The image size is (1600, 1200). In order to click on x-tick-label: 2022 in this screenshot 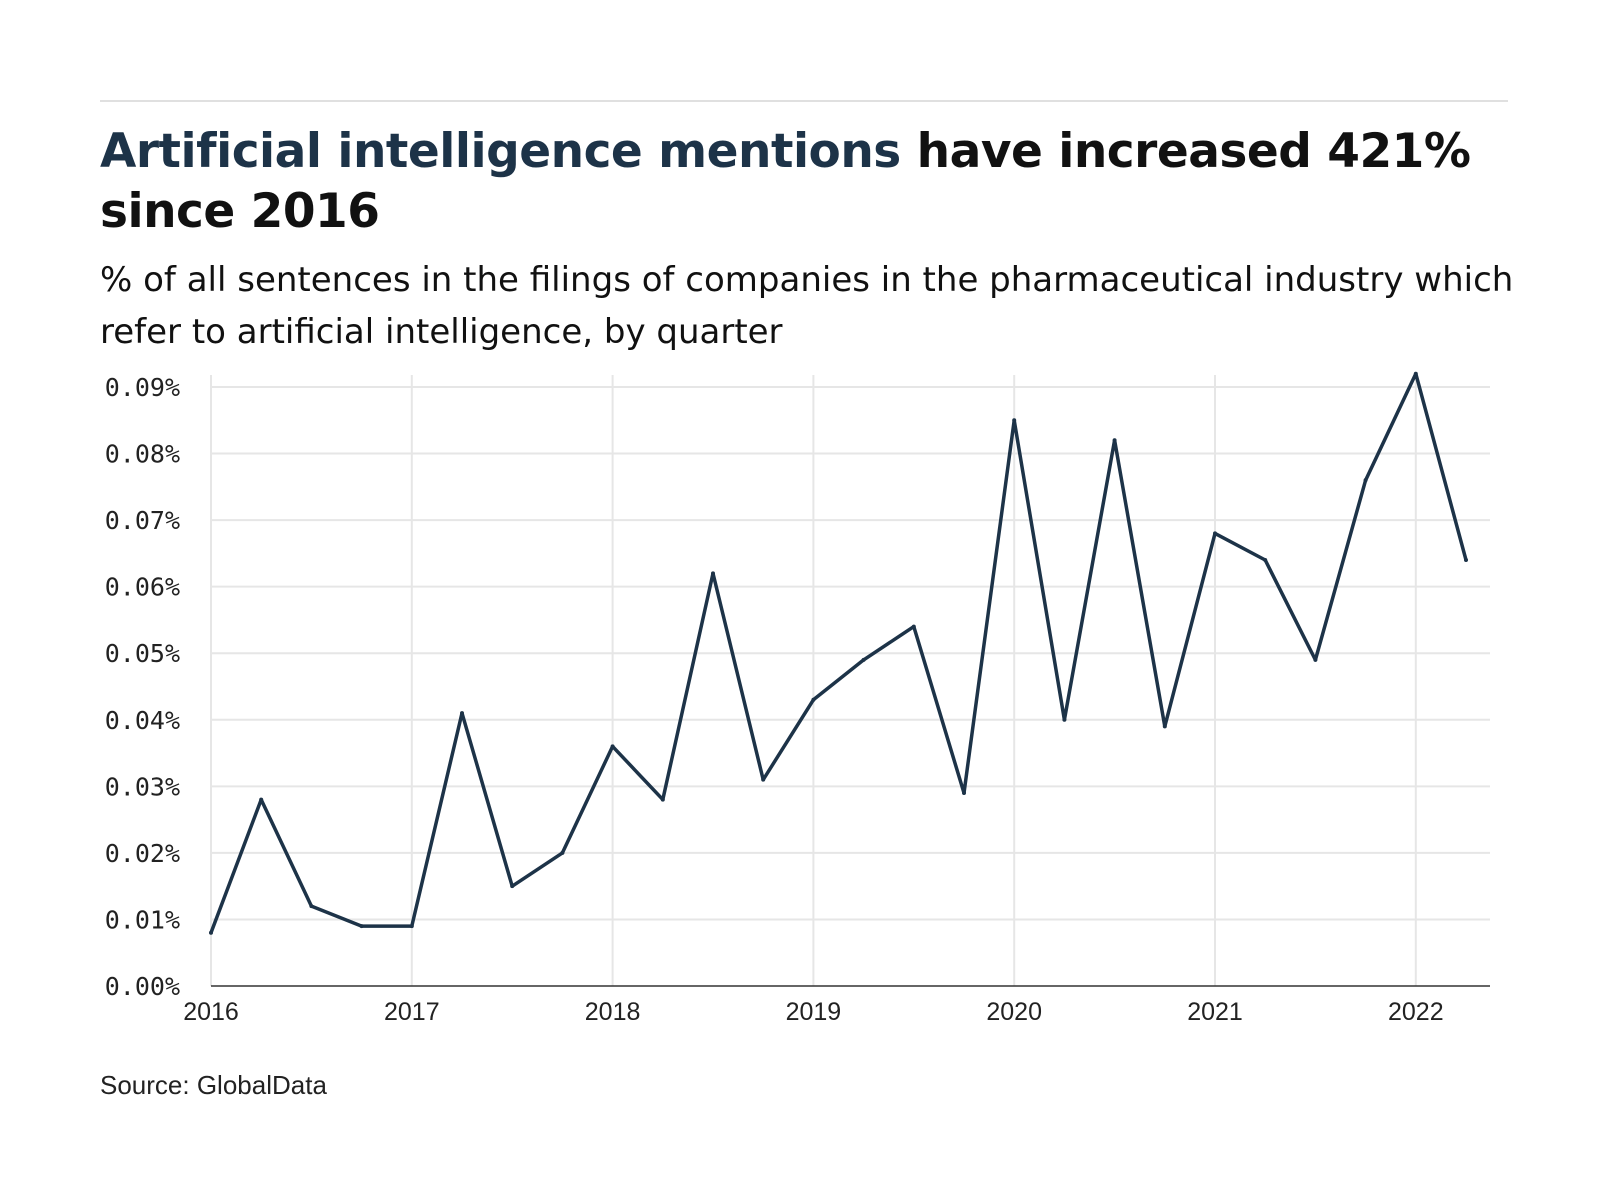, I will do `click(1416, 1012)`.